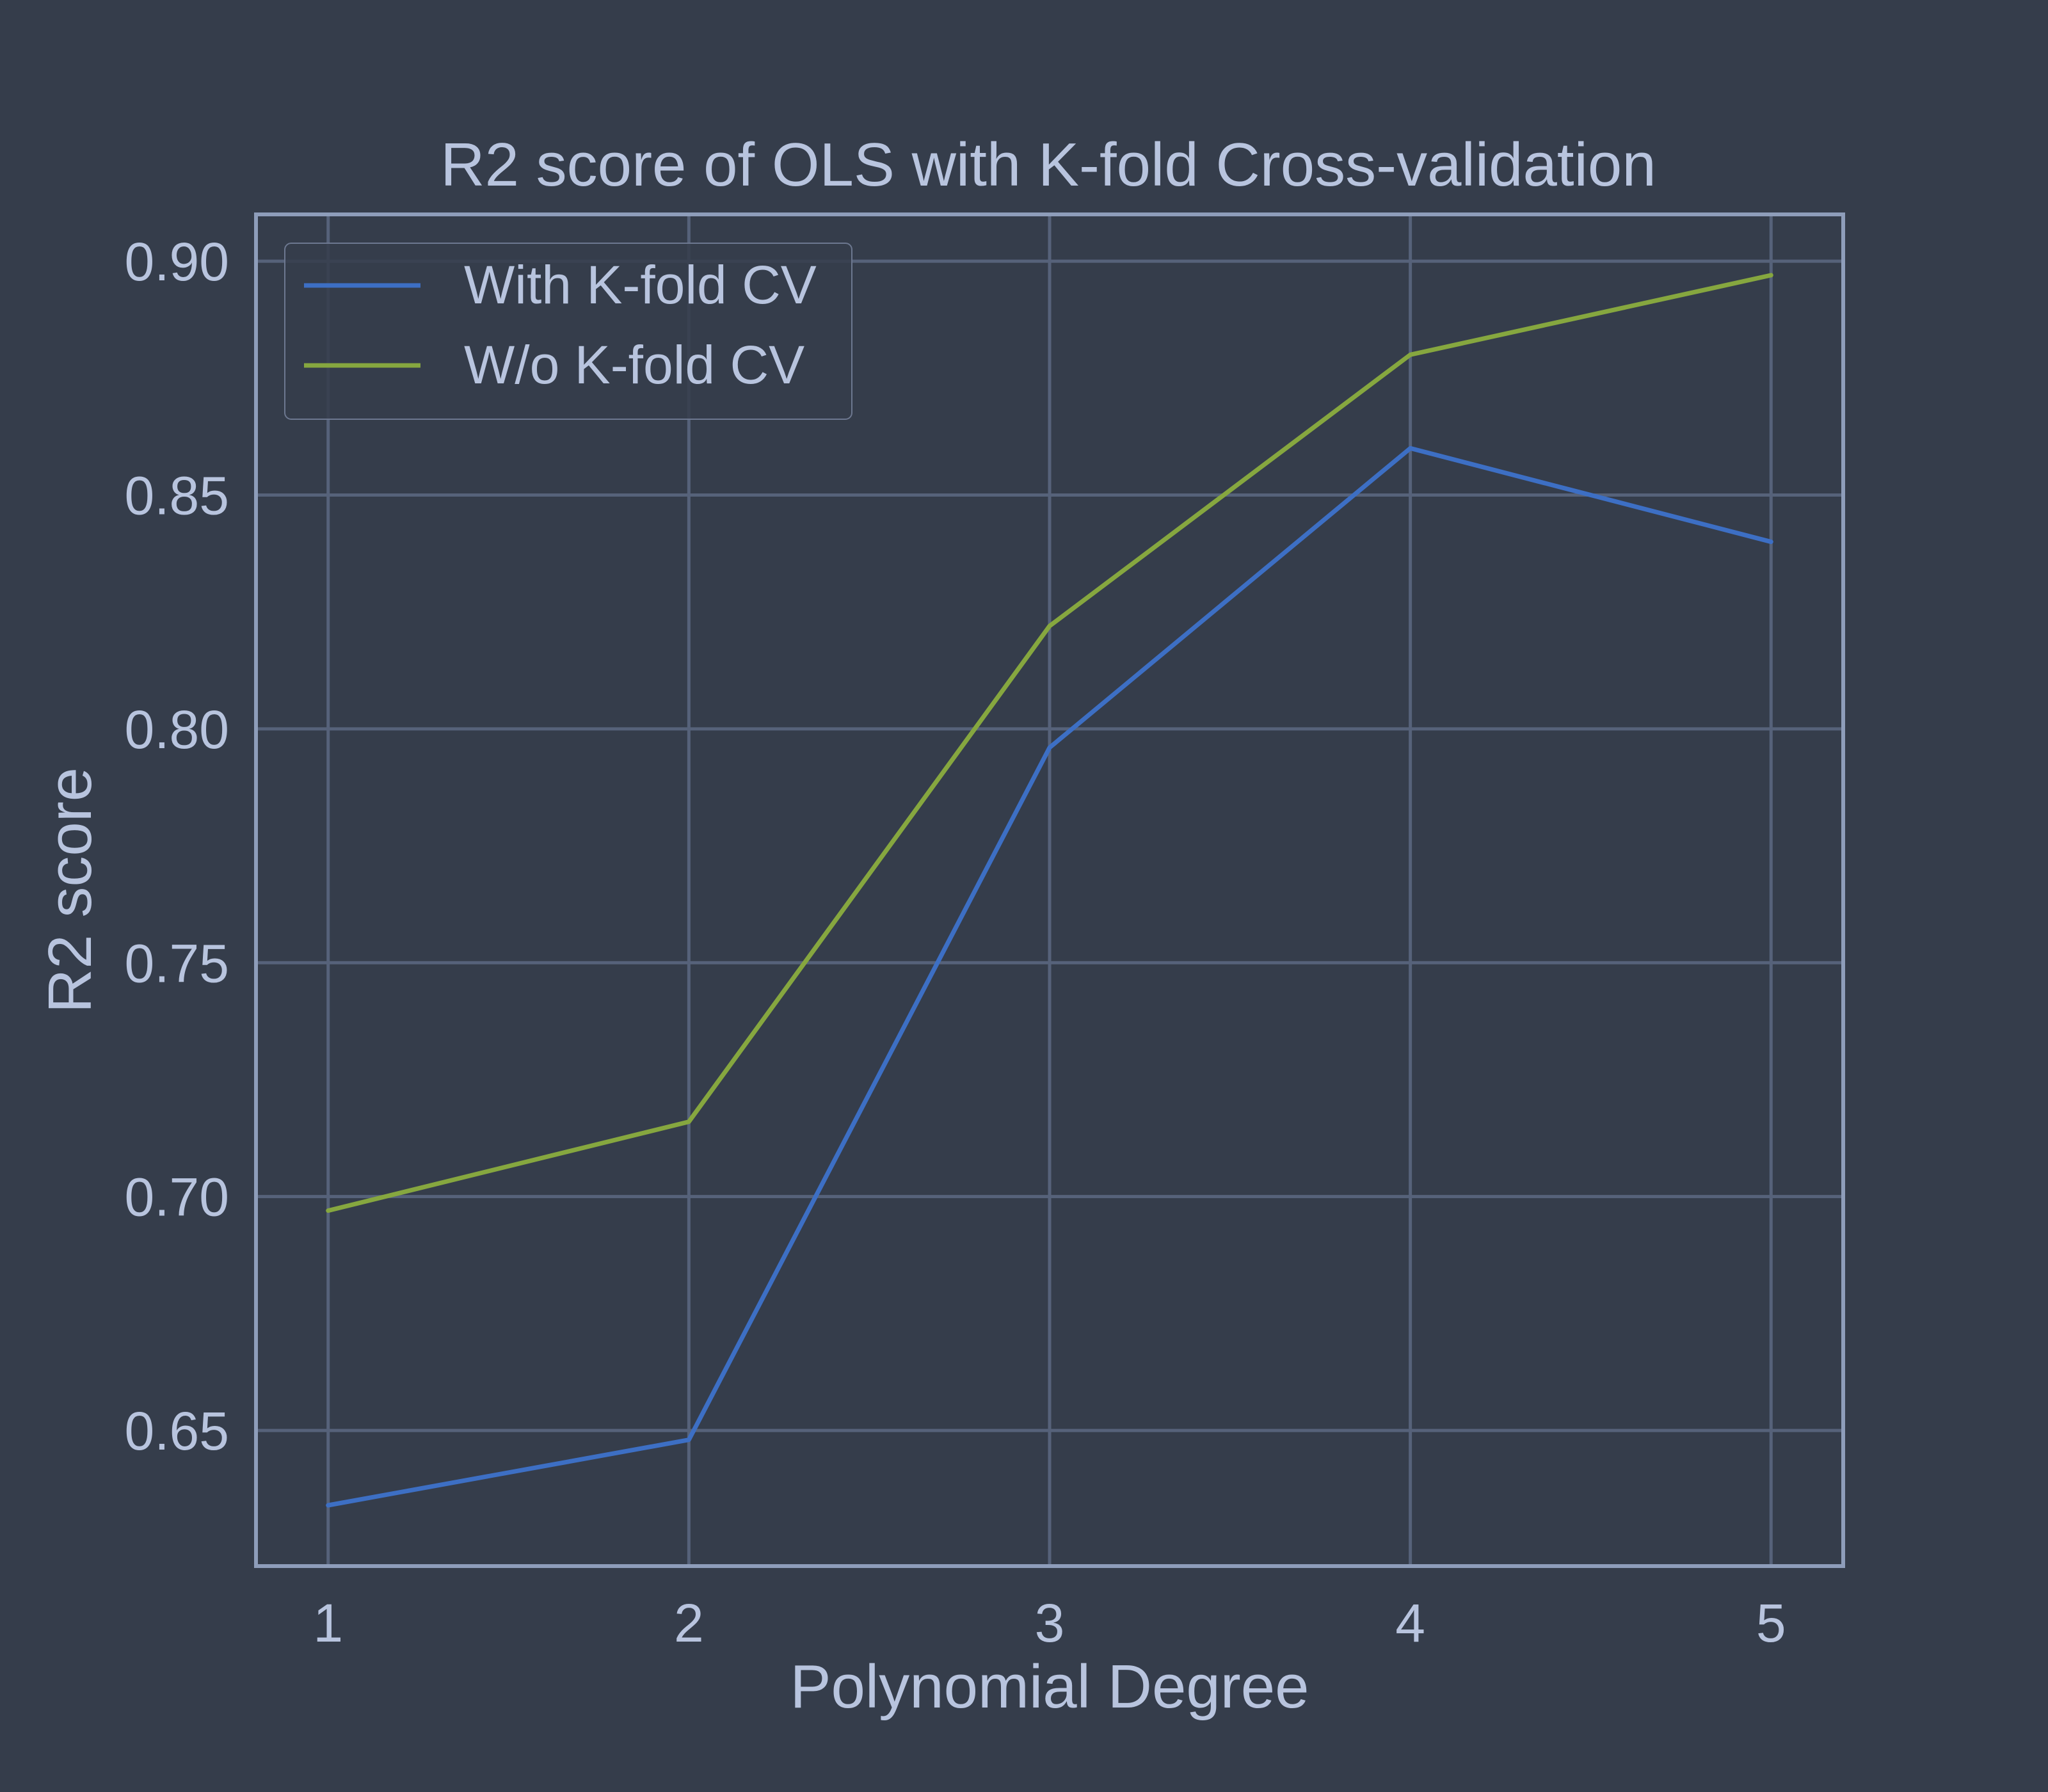 This screenshot has width=2048, height=1792. I want to click on y-tick-label: 0.65, so click(177, 1431).